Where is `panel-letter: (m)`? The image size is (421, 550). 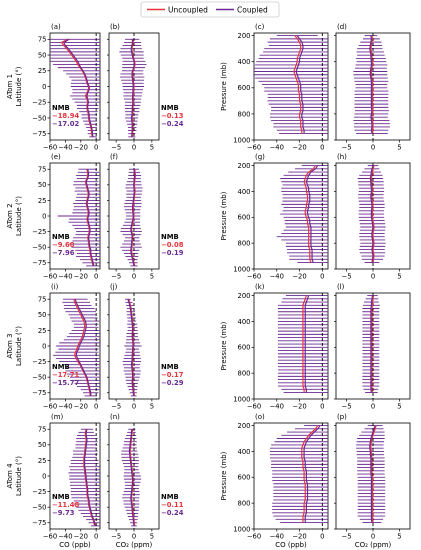 panel-letter: (m) is located at coordinates (57, 417).